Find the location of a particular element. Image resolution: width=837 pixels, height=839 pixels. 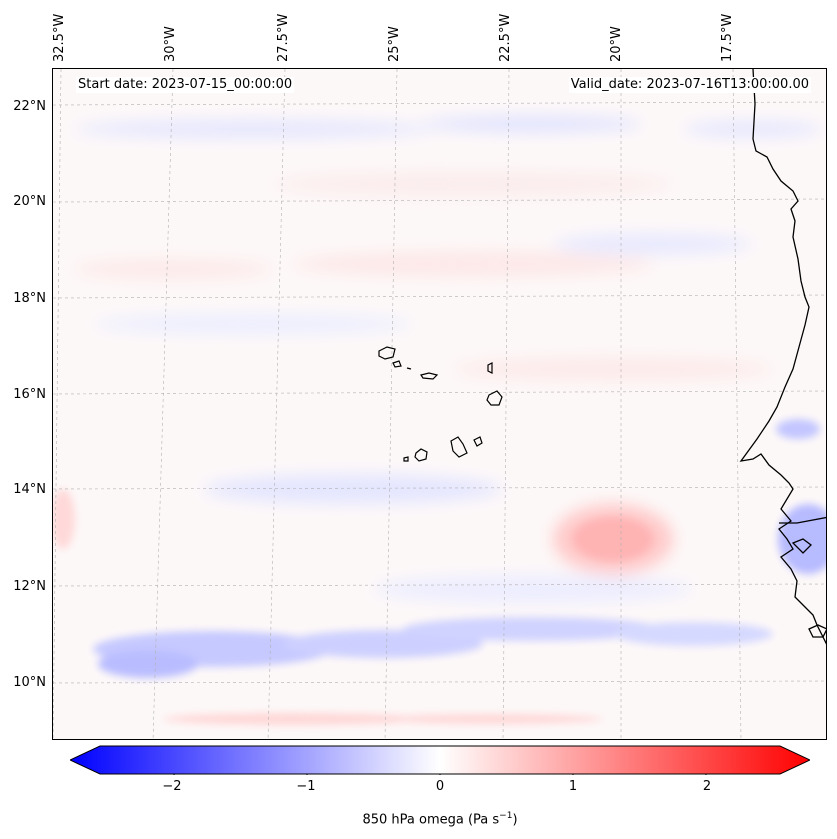

colorbar-title-unit-exponent: −1 is located at coordinates (506, 816).